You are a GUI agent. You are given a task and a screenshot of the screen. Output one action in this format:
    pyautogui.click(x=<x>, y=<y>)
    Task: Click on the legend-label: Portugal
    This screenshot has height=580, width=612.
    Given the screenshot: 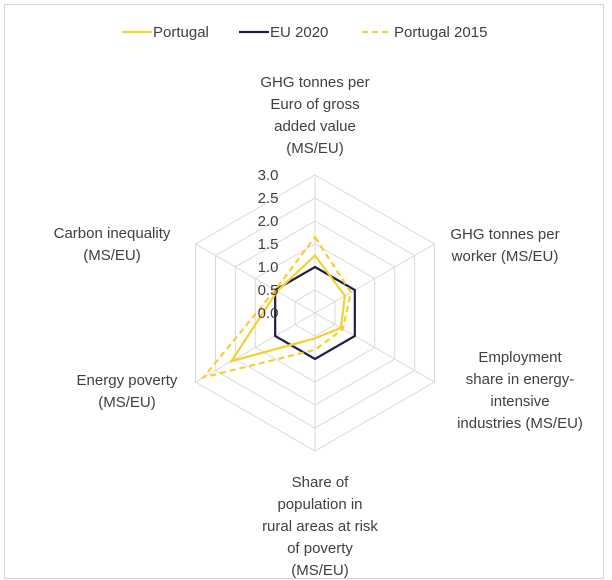 What is the action you would take?
    pyautogui.click(x=181, y=32)
    